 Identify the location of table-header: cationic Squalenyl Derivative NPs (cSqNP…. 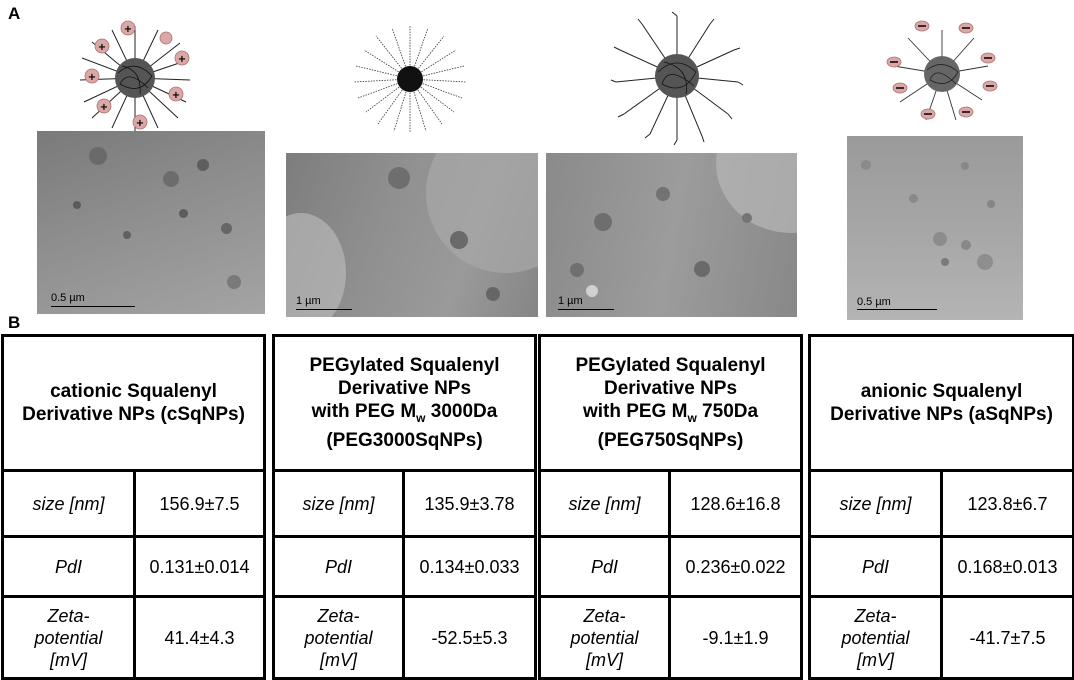
(133, 403).